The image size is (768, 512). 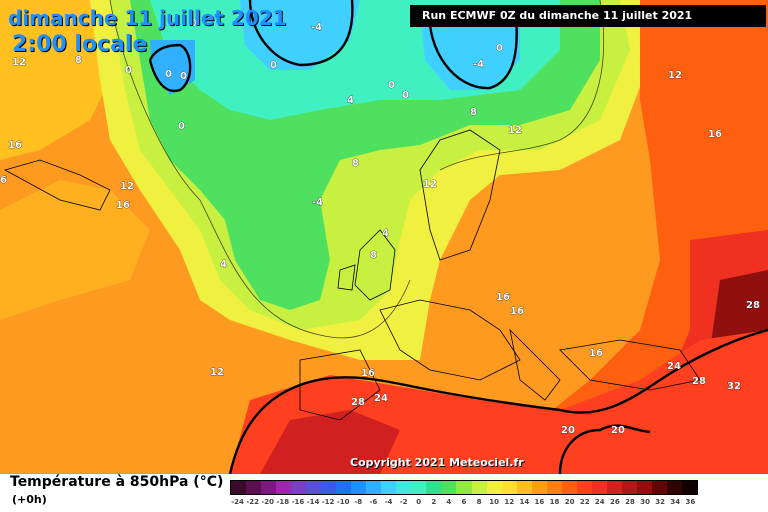 What do you see at coordinates (298, 502) in the screenshot?
I see `legend-value: -16` at bounding box center [298, 502].